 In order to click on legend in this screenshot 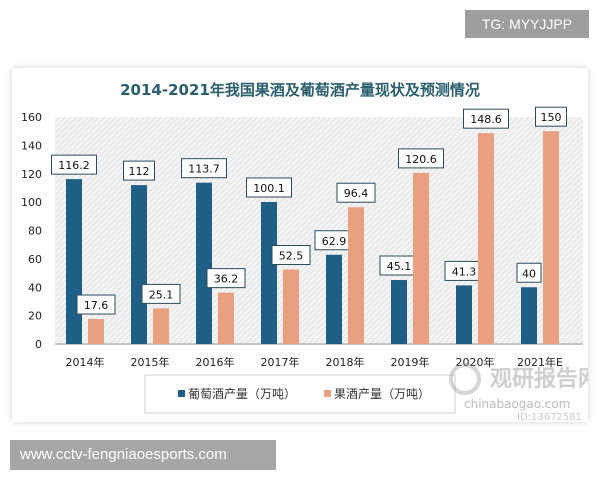, I will do `click(300, 394)`.